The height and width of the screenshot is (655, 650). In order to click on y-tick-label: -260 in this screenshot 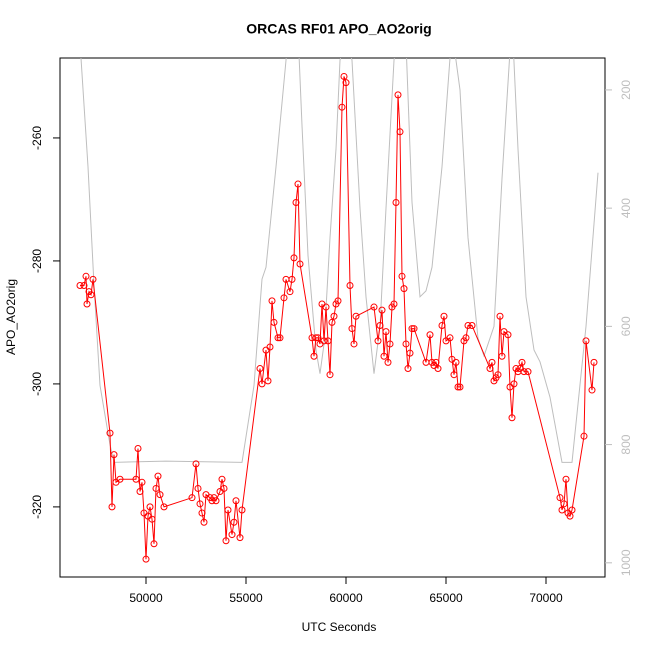, I will do `click(37, 138)`.